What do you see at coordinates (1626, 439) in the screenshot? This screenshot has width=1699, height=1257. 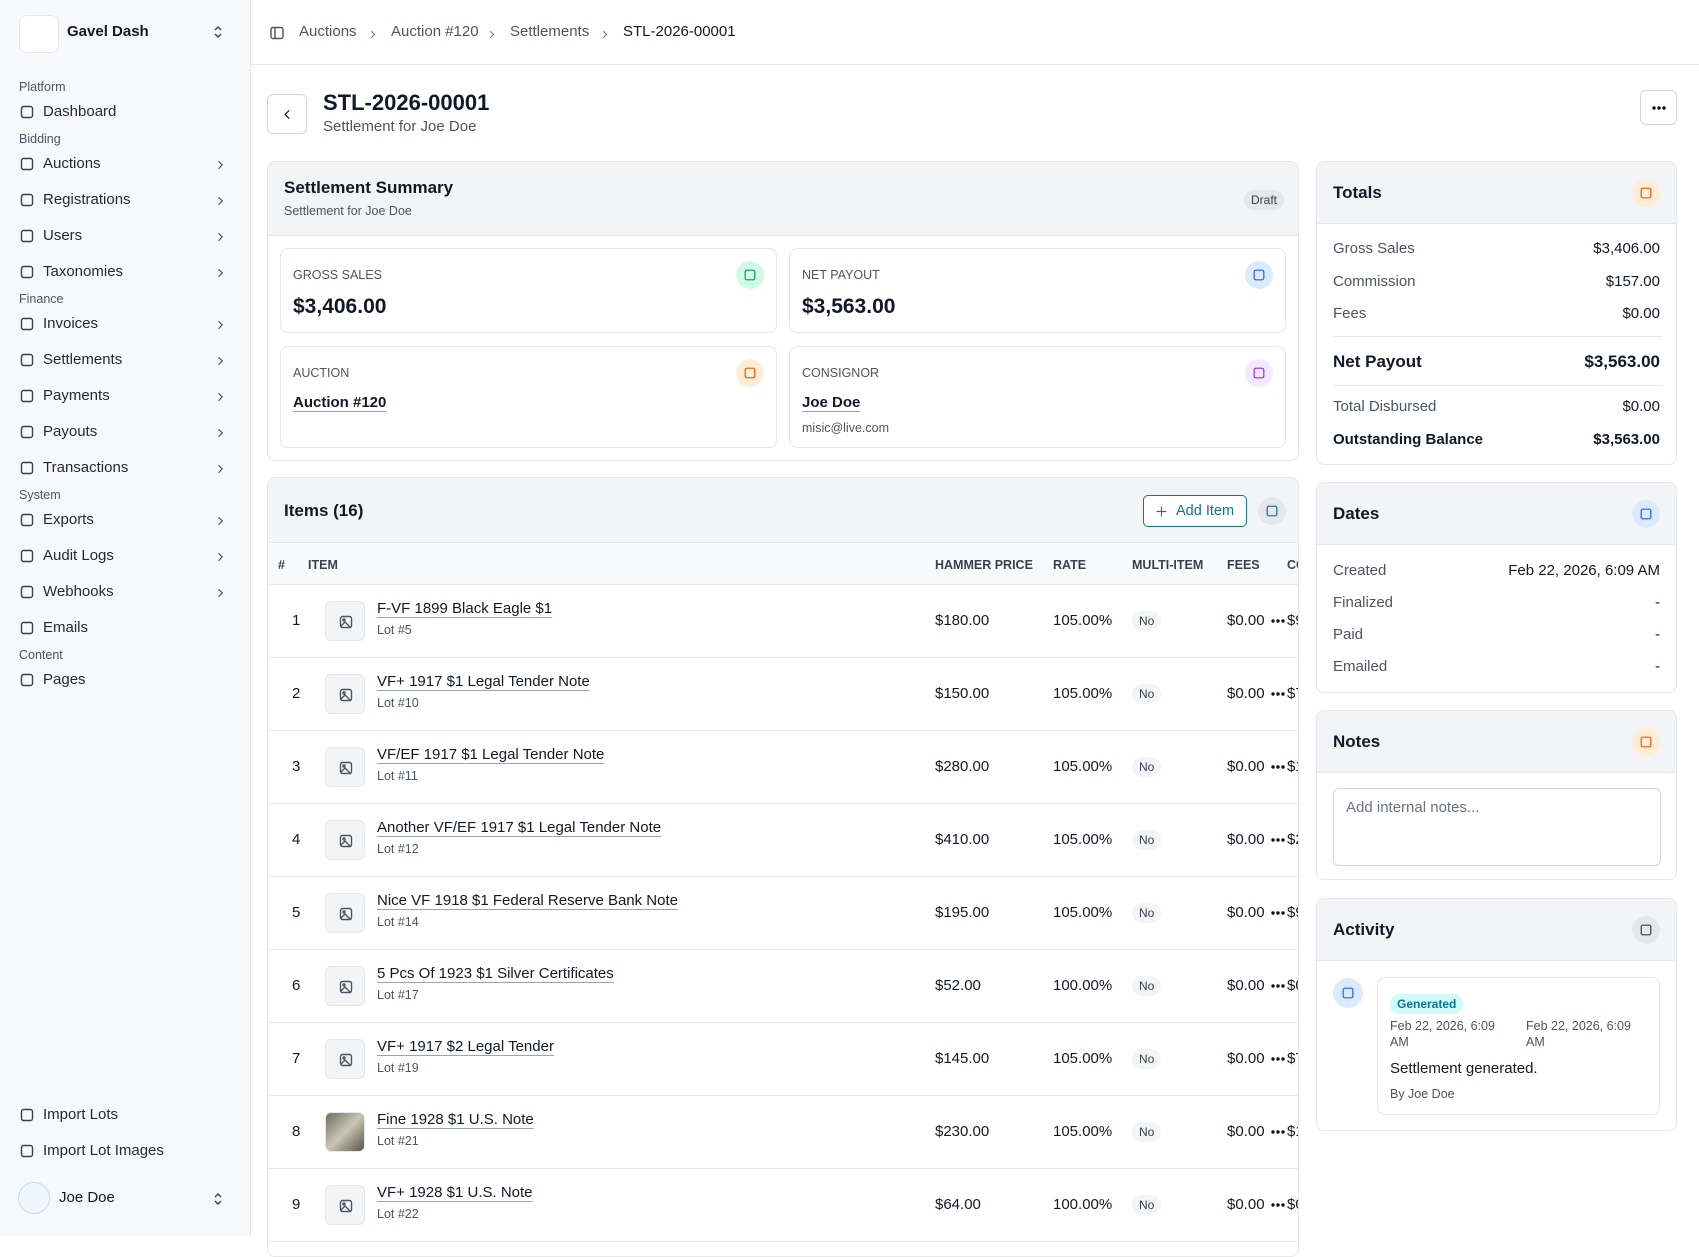 I see `total-value: $3,563.00` at bounding box center [1626, 439].